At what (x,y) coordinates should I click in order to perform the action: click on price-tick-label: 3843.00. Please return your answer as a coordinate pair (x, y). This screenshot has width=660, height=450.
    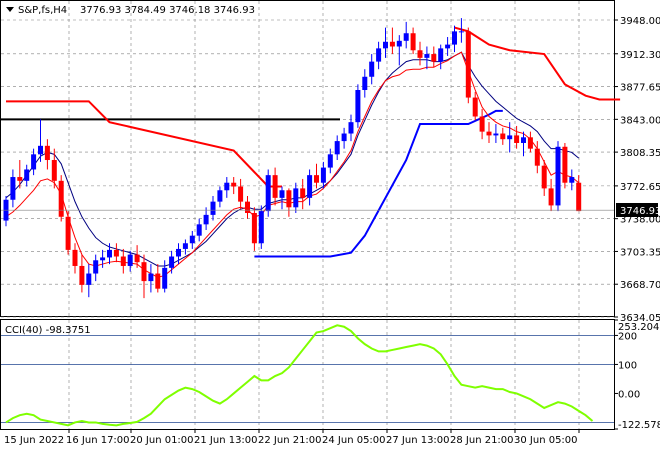
    Looking at the image, I should click on (640, 120).